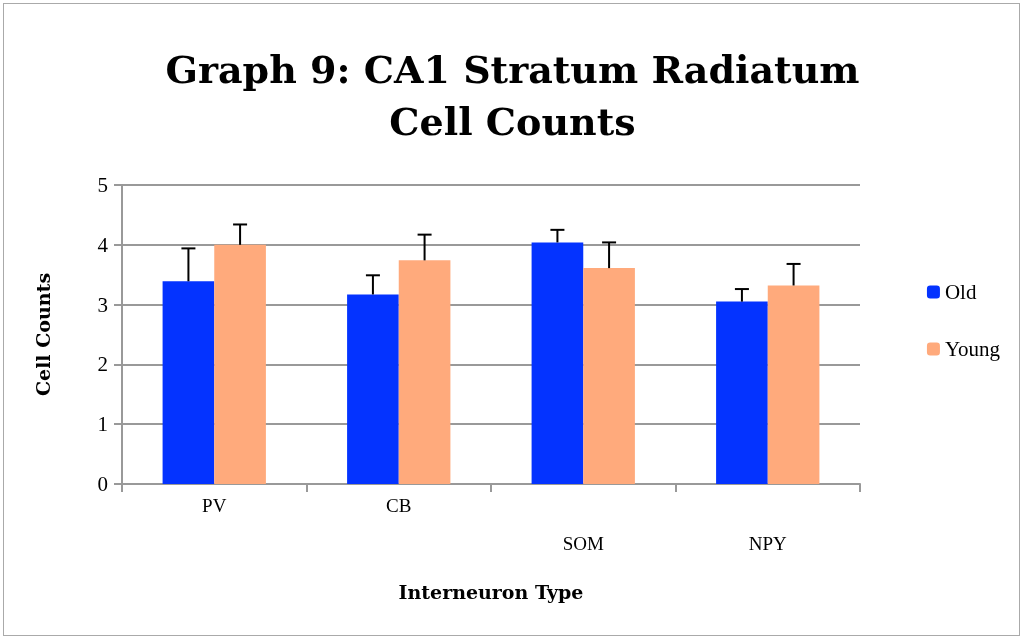 The height and width of the screenshot is (641, 1025). I want to click on y-tick-label: 5, so click(102, 185).